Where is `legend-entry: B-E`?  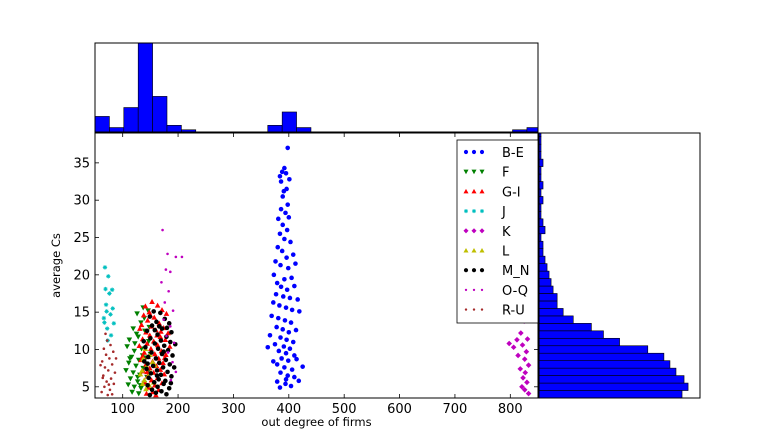
legend-entry: B-E is located at coordinates (493, 153).